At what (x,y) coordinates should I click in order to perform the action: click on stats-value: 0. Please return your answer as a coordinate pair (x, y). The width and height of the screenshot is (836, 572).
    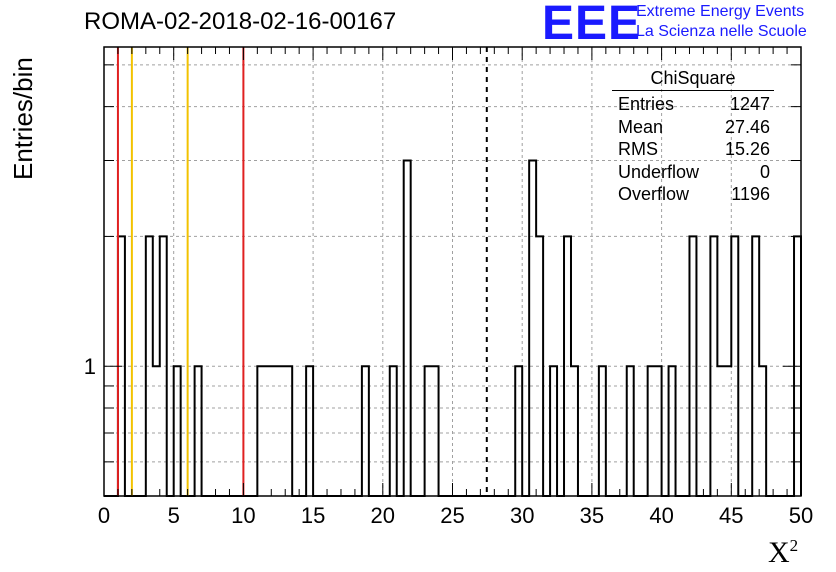
    Looking at the image, I should click on (764, 171).